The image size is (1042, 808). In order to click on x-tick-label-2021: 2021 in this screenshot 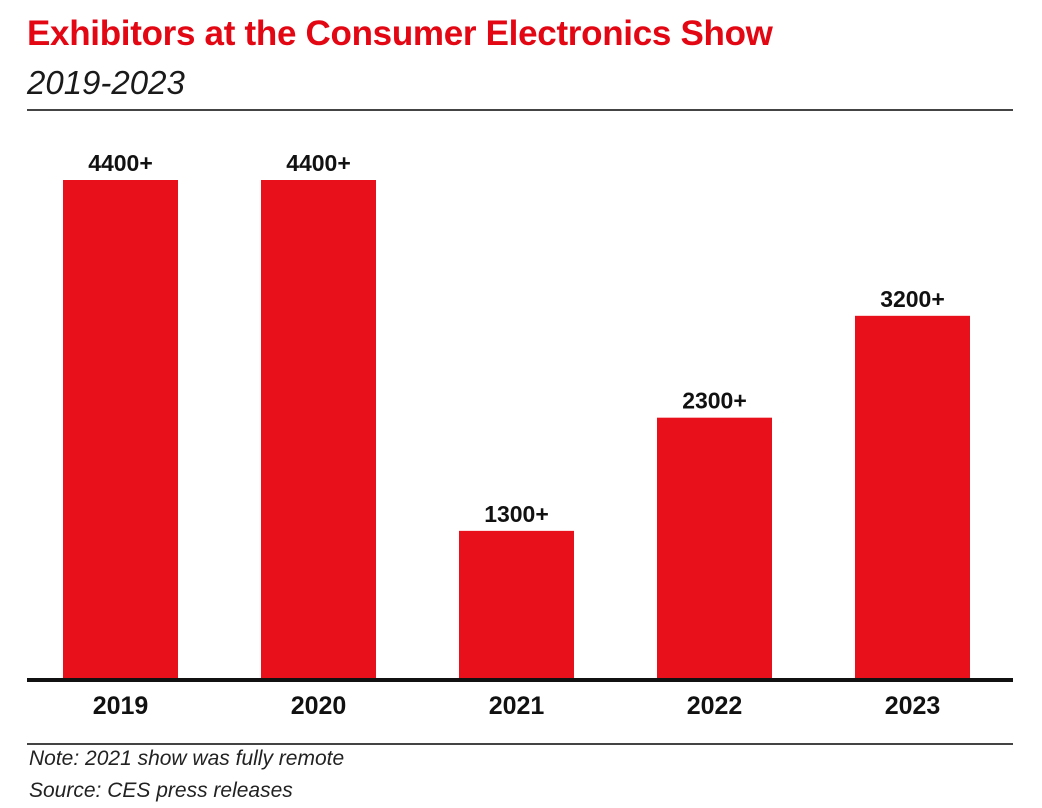, I will do `click(517, 706)`.